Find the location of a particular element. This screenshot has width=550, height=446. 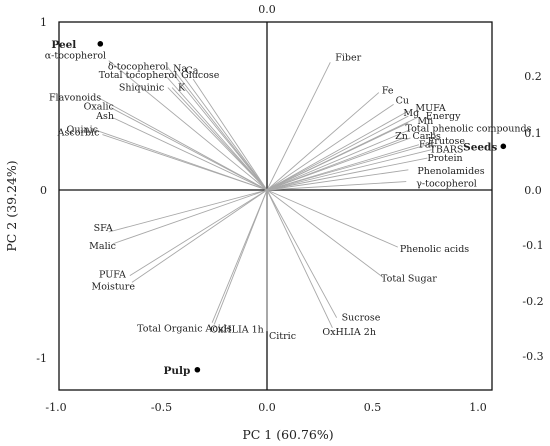

variable-label: Mn is located at coordinates (425, 121).